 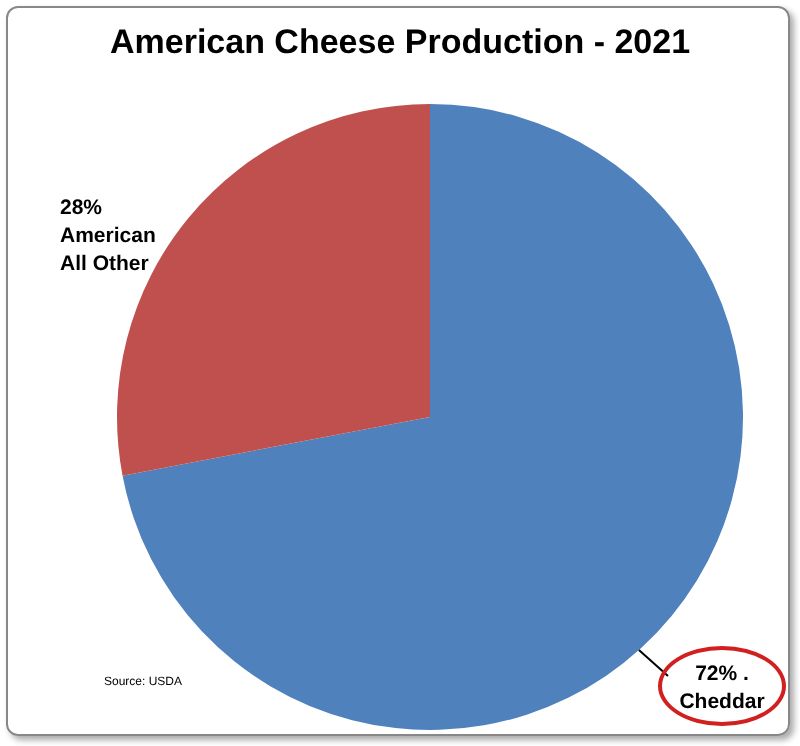 What do you see at coordinates (82, 207) in the screenshot?
I see `data-label: 28%` at bounding box center [82, 207].